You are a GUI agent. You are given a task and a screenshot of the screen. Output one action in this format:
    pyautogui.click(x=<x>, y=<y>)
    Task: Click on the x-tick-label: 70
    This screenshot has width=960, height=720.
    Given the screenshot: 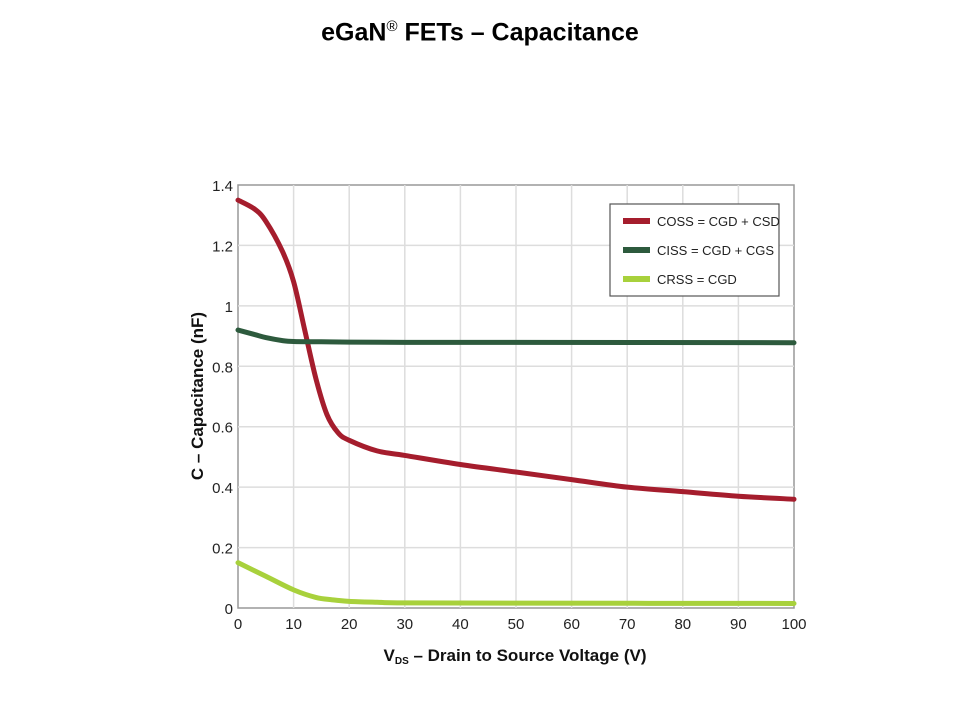 What is the action you would take?
    pyautogui.click(x=627, y=624)
    